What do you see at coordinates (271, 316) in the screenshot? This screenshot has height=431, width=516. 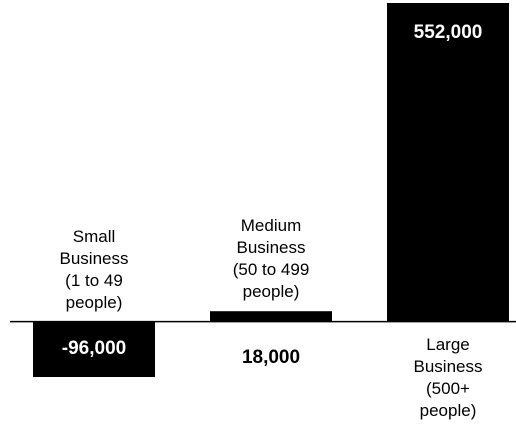 I see `bar-medium-business` at bounding box center [271, 316].